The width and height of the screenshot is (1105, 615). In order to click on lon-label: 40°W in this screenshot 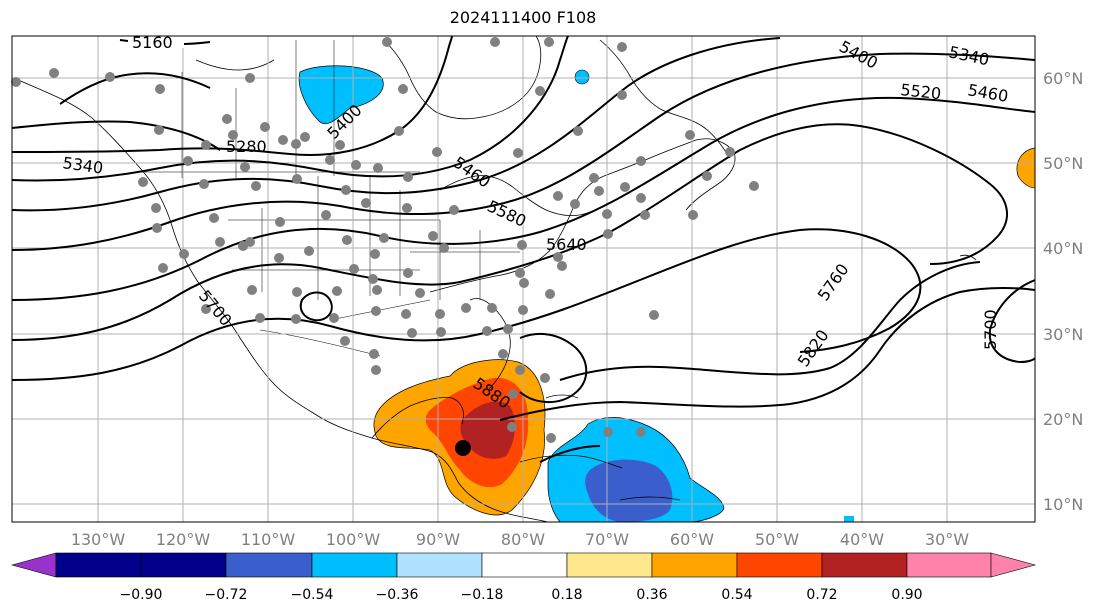, I will do `click(862, 539)`.